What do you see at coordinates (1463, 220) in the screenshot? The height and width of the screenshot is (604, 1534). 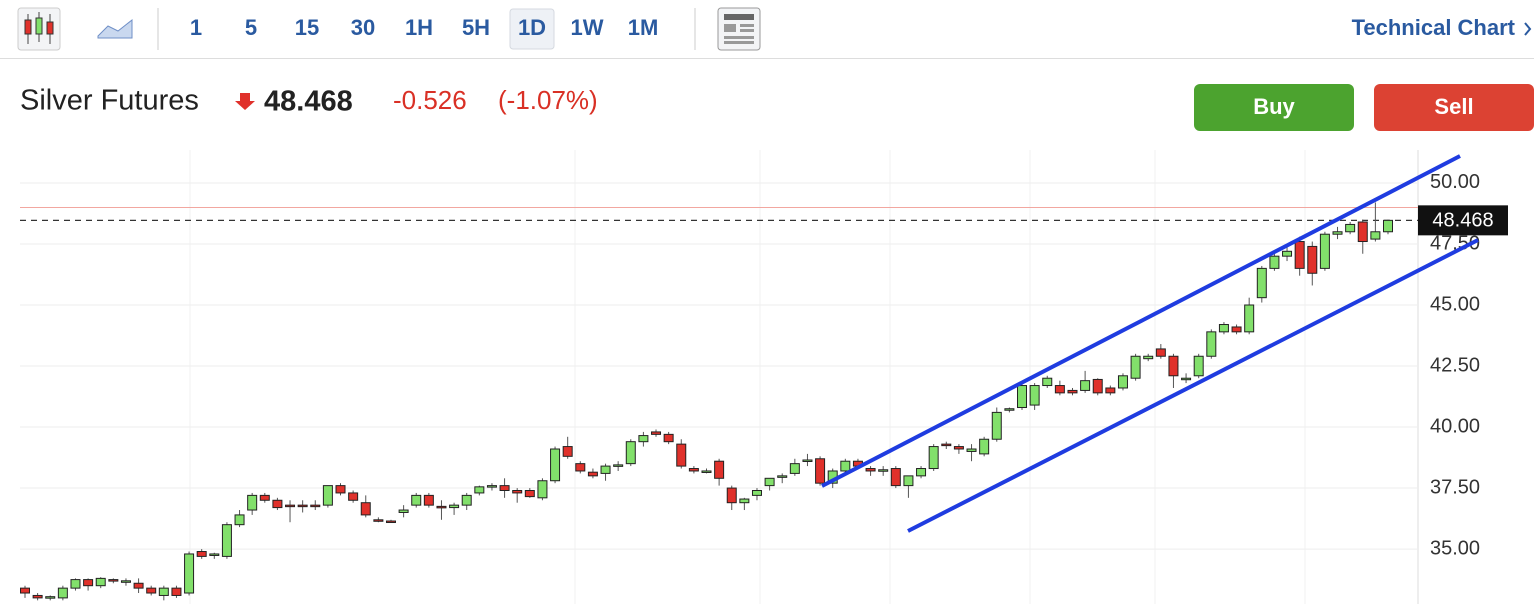 I see `price-tag-box` at bounding box center [1463, 220].